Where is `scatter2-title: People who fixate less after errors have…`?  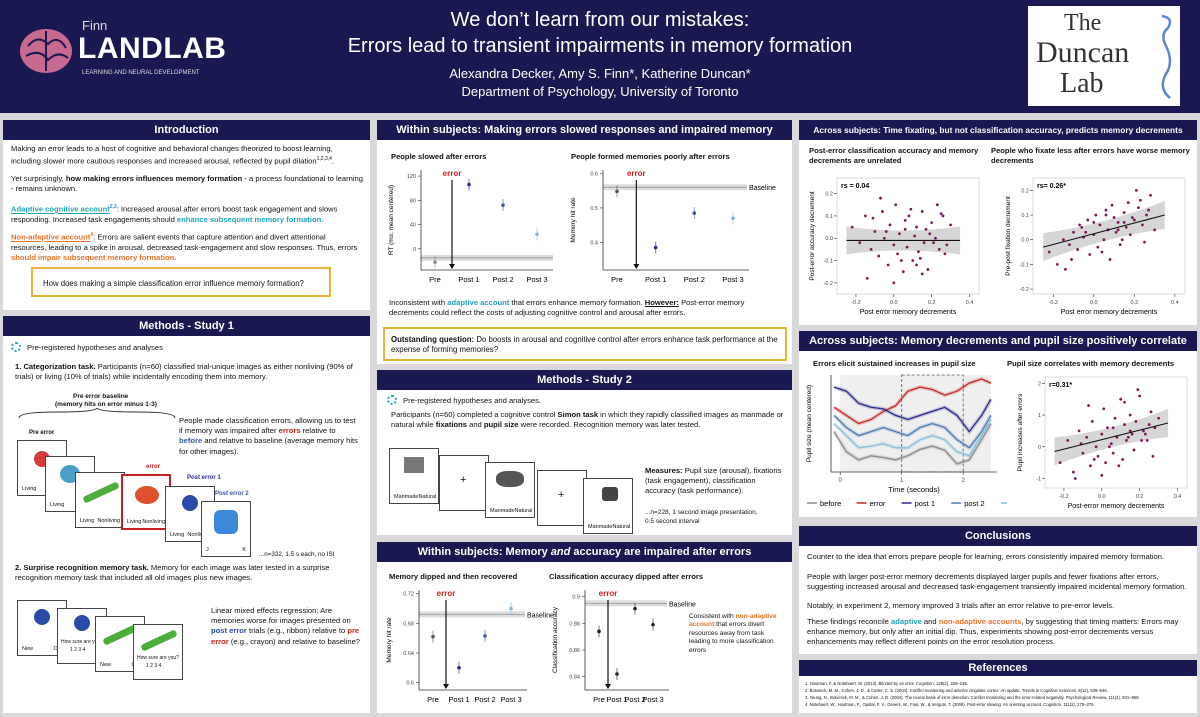 scatter2-title: People who fixate less after errors have… is located at coordinates (1090, 156).